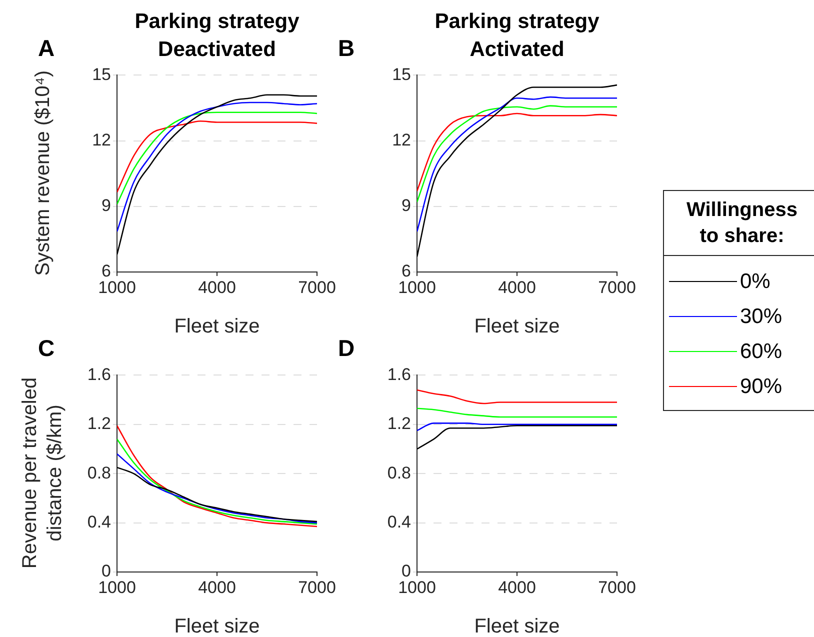  Describe the element at coordinates (217, 49) in the screenshot. I see `chart-subtitle: Deactivated` at that location.